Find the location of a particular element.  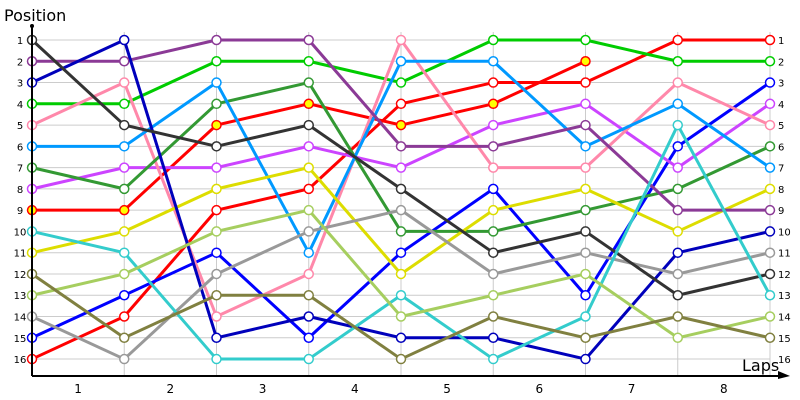

y-tick-label-left: 5 is located at coordinates (20, 126).